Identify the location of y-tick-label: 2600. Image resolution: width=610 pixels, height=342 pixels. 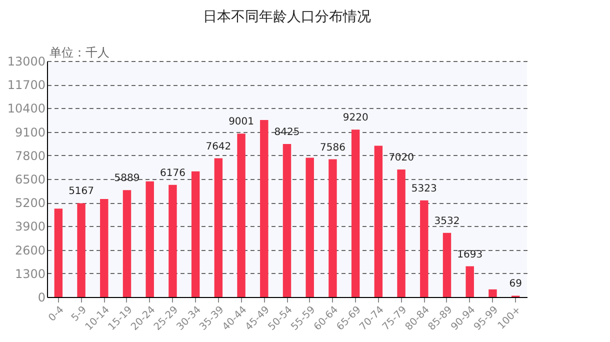
(30, 250).